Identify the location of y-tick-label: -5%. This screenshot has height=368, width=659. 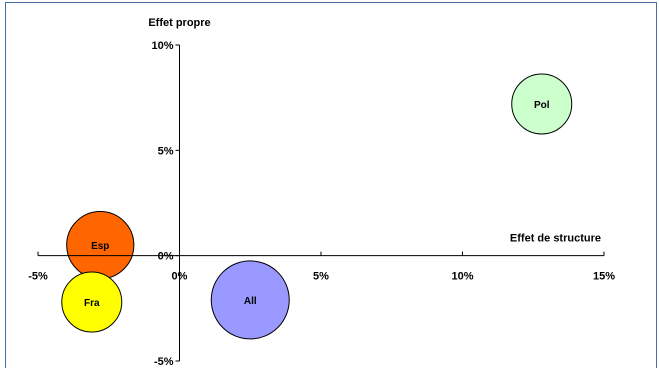
(164, 361).